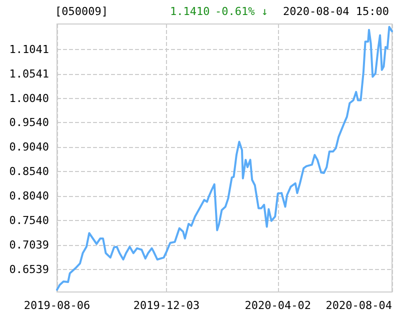  I want to click on x-tick-label: 2020-04-02, so click(277, 305).